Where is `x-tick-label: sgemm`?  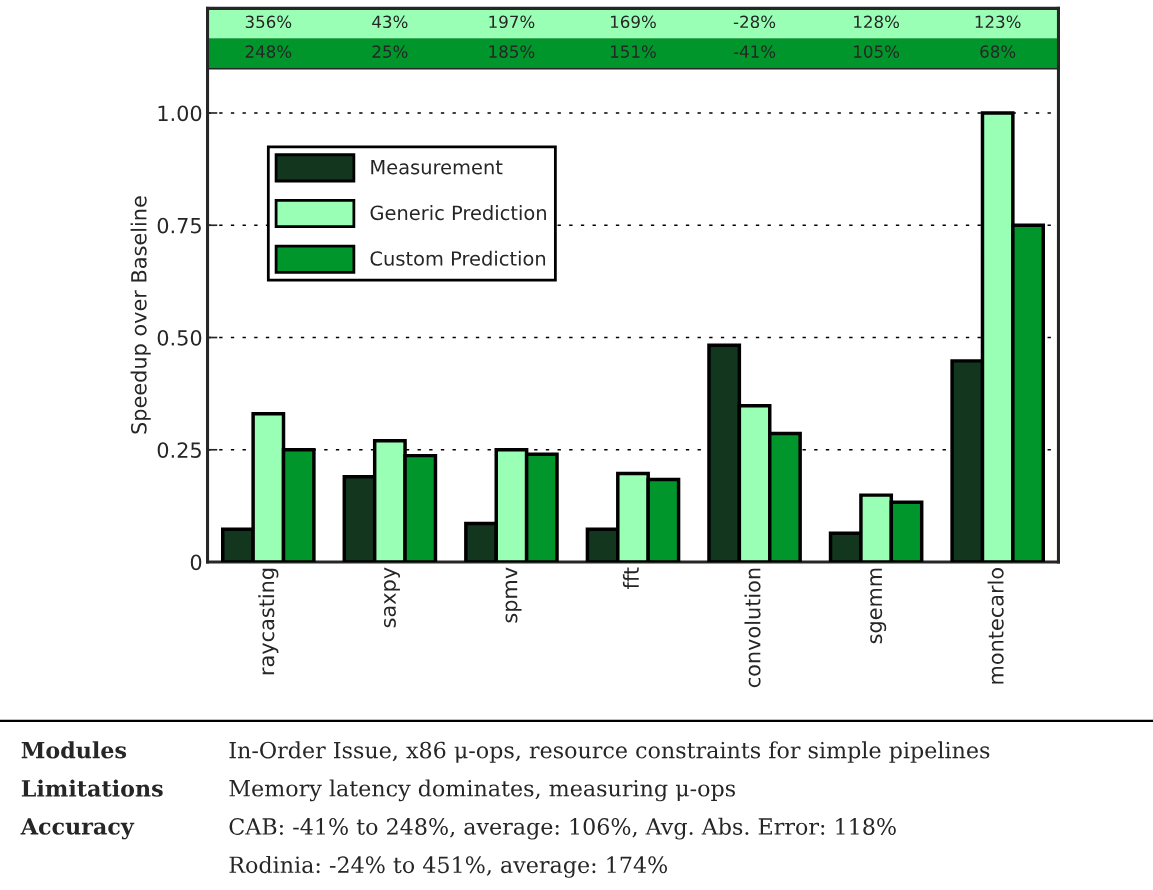 x-tick-label: sgemm is located at coordinates (878, 606).